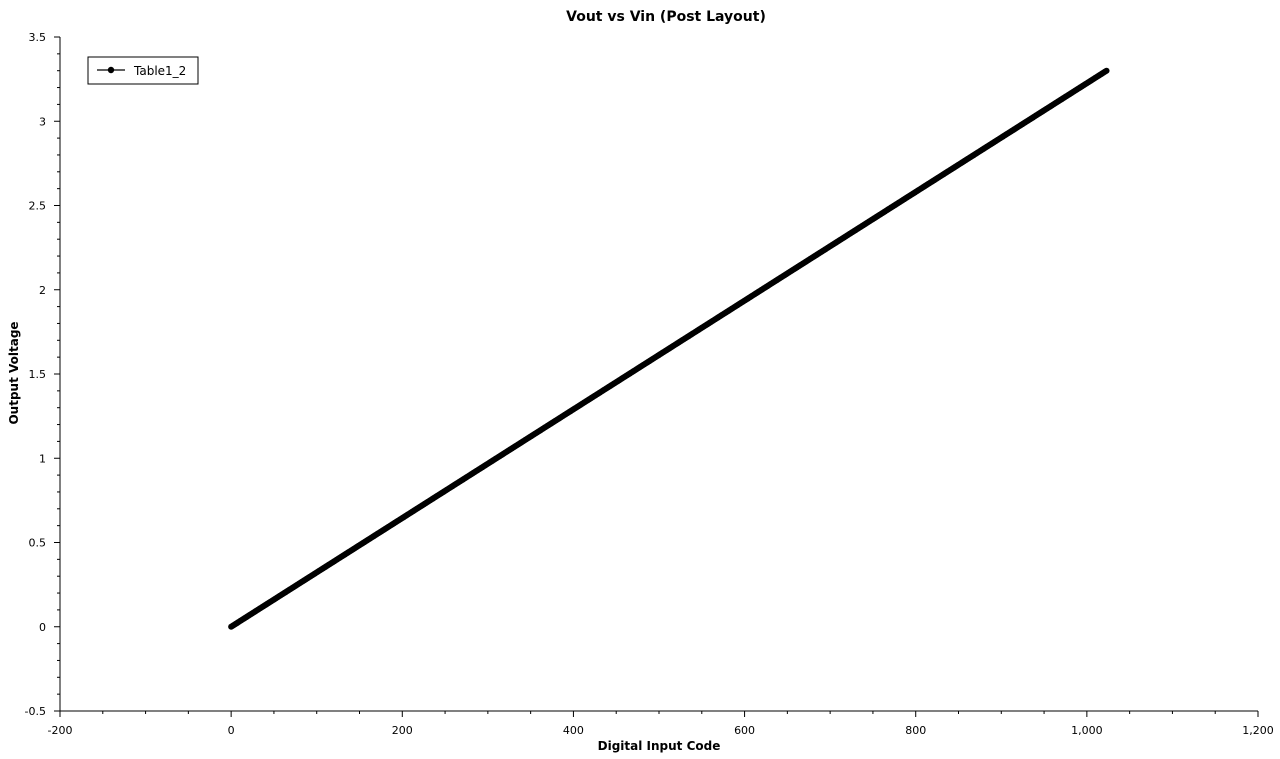  What do you see at coordinates (661, 724) in the screenshot?
I see `x-axis-ticks: -200 0 200 400 600 800 1,000 1,200` at bounding box center [661, 724].